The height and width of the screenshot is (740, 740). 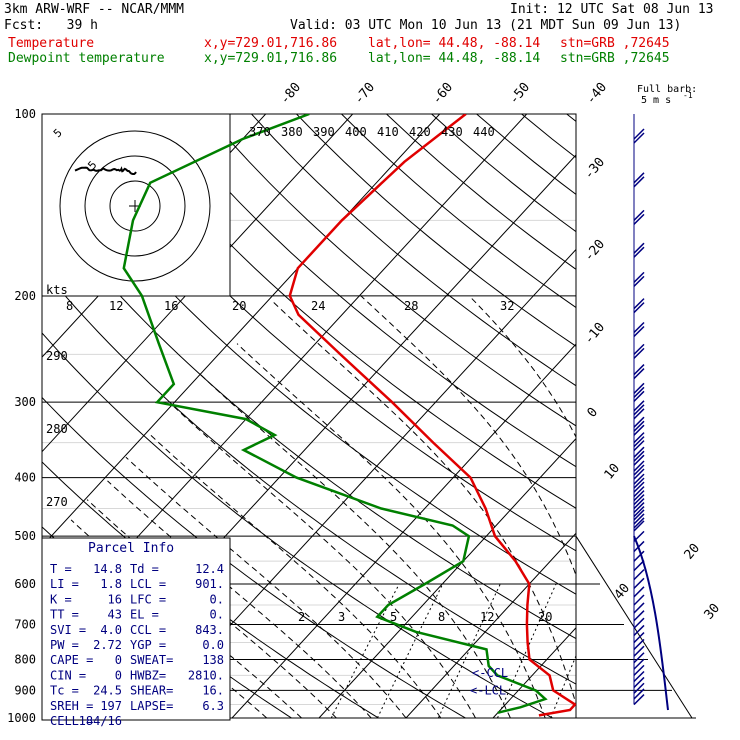 What do you see at coordinates (441, 617) in the screenshot?
I see `mixing-ratio-label-8: 8` at bounding box center [441, 617].